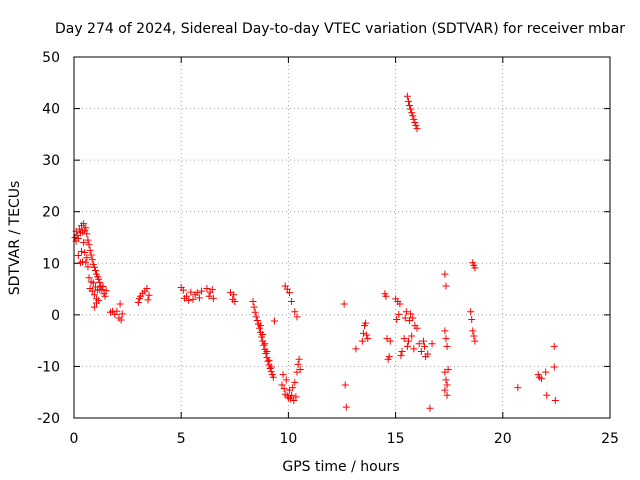 The image size is (640, 480). I want to click on y-tick-label: 40, so click(51, 110).